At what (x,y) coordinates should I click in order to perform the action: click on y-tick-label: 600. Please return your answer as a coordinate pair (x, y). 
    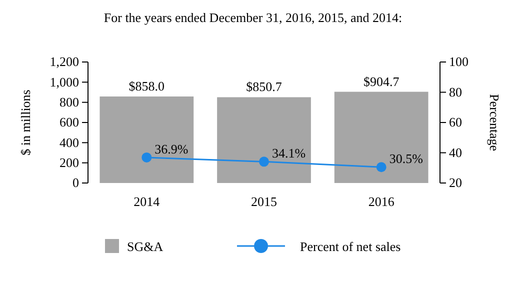
    Looking at the image, I should click on (69, 122).